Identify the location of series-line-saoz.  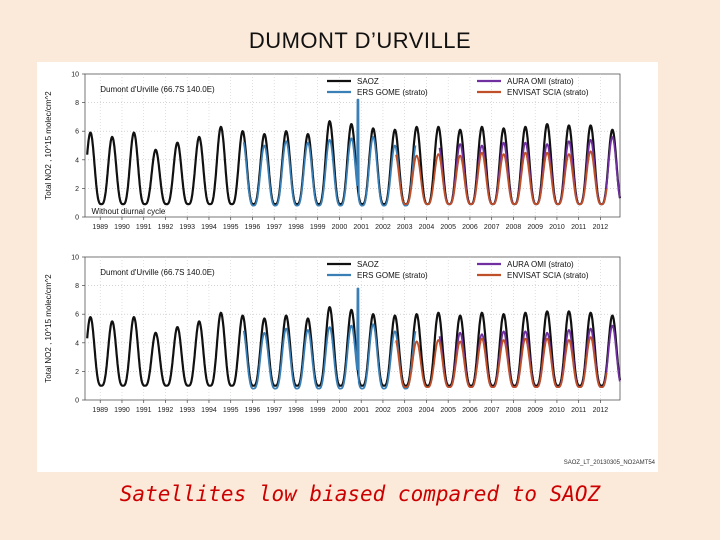
(354, 346).